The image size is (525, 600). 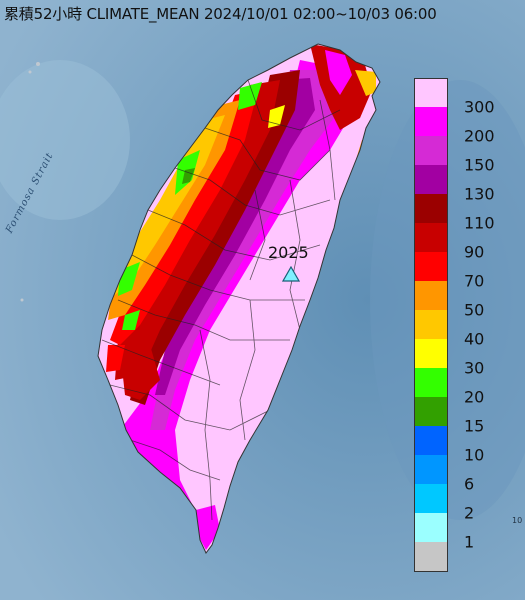 What do you see at coordinates (474, 310) in the screenshot?
I see `legend-tick-label: 50` at bounding box center [474, 310].